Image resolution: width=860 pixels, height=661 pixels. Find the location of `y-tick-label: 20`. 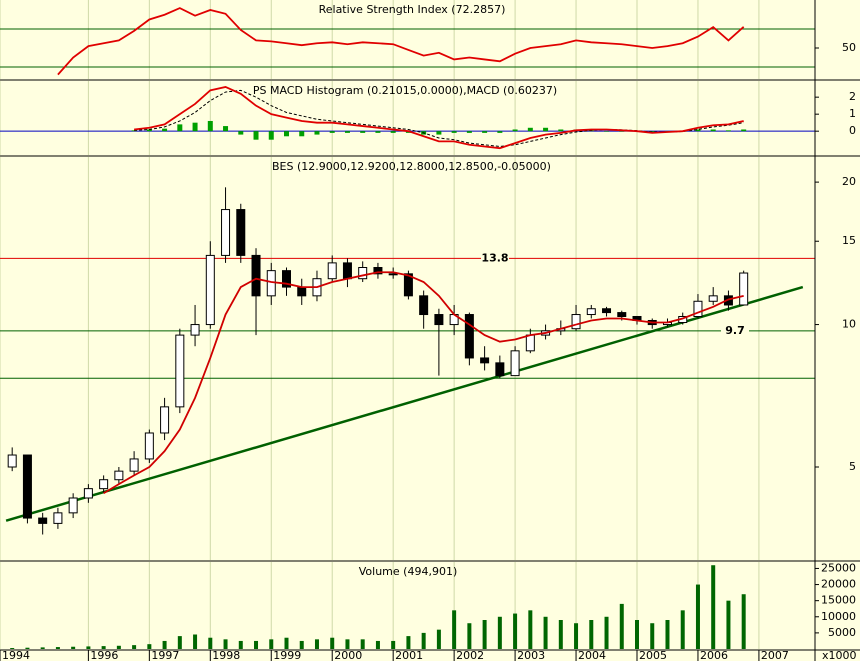

y-tick-label: 20 is located at coordinates (849, 181).